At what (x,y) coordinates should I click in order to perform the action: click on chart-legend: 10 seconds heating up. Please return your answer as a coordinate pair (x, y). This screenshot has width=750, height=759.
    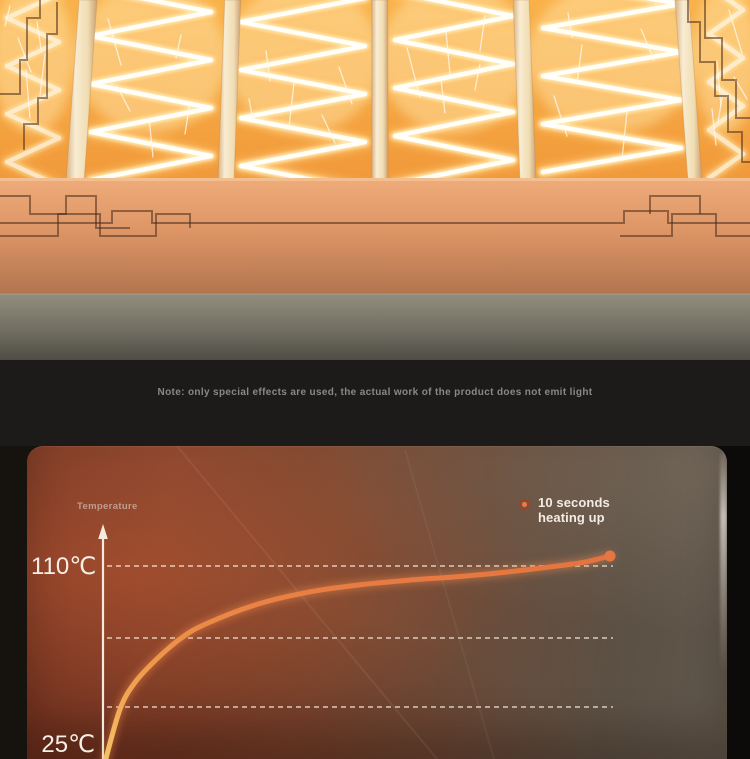
    Looking at the image, I should click on (564, 510).